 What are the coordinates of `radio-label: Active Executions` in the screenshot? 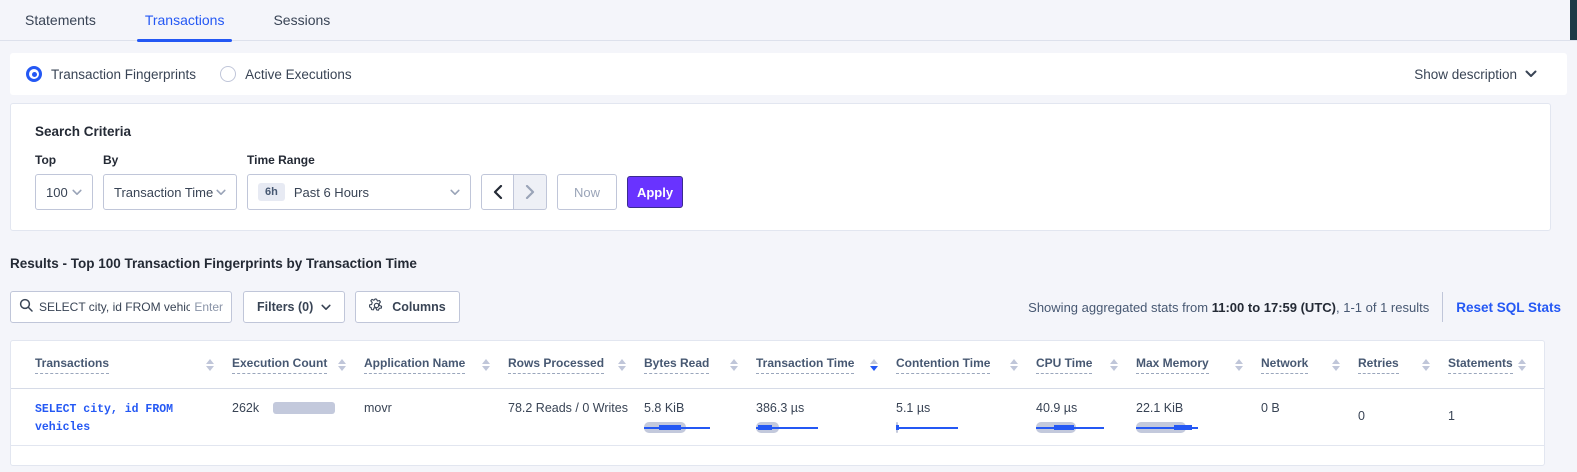 It's located at (298, 74).